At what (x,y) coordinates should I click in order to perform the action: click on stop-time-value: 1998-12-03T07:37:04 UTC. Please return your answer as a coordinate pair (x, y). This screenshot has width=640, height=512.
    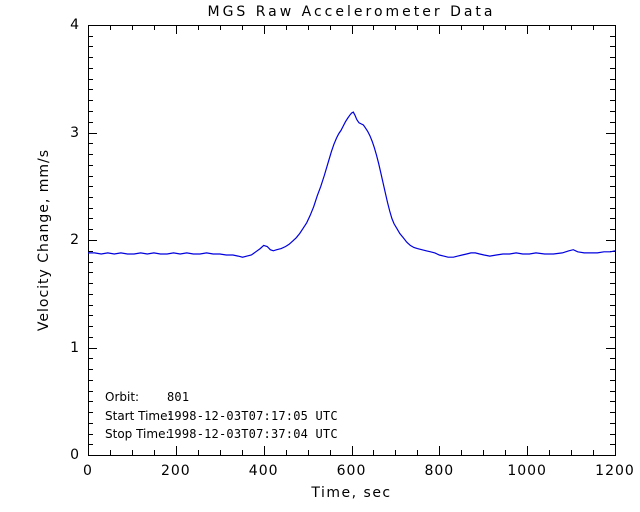
    Looking at the image, I should click on (252, 434).